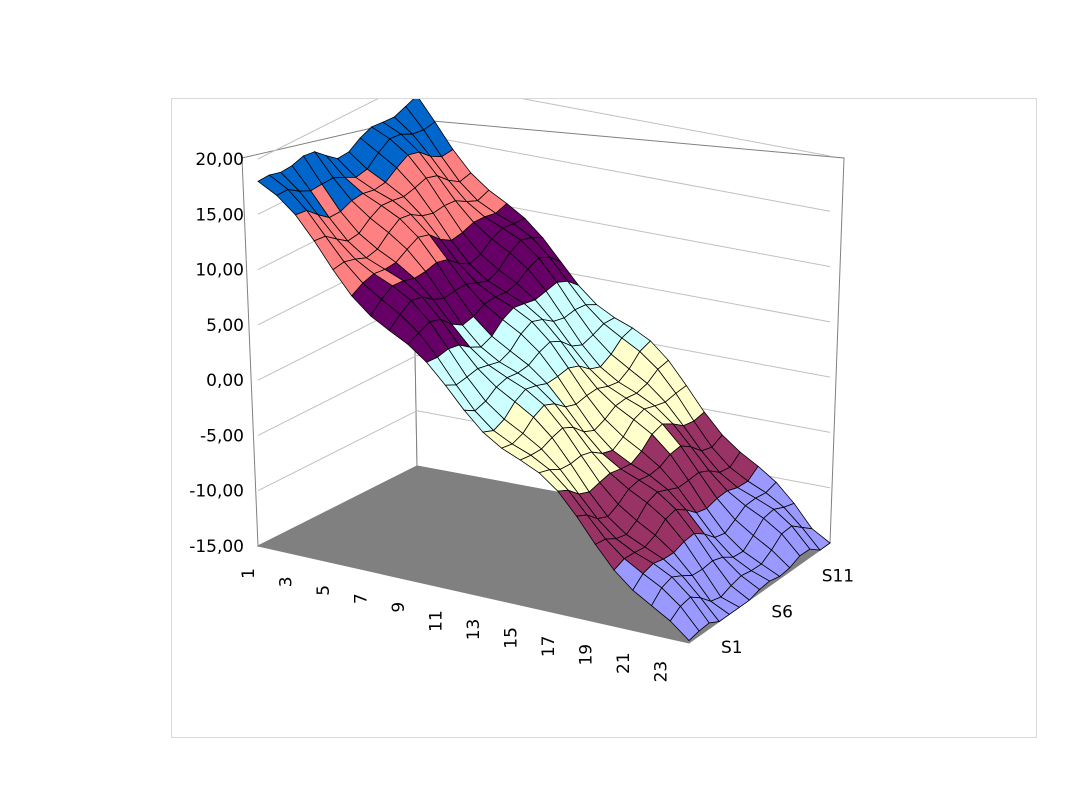 This screenshot has width=1080, height=810. I want to click on x-tick-label: 13, so click(474, 630).